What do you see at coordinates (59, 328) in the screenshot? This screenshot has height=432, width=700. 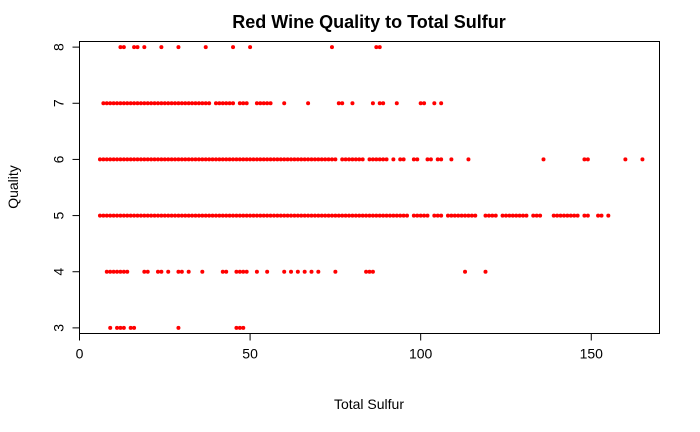 I see `y-tick-label: 3` at bounding box center [59, 328].